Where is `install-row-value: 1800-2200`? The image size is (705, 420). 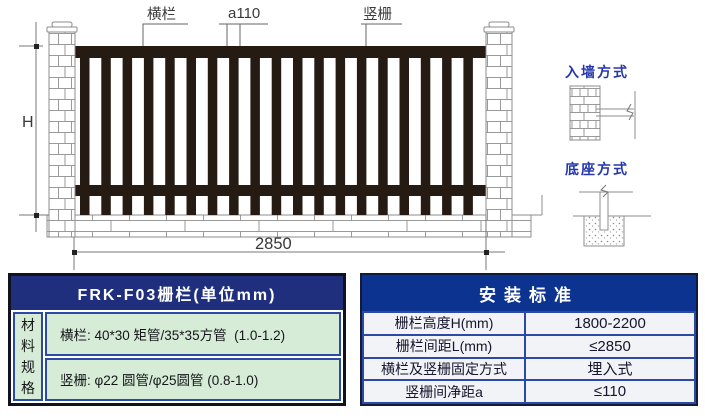
install-row-value: 1800-2200 is located at coordinates (610, 323).